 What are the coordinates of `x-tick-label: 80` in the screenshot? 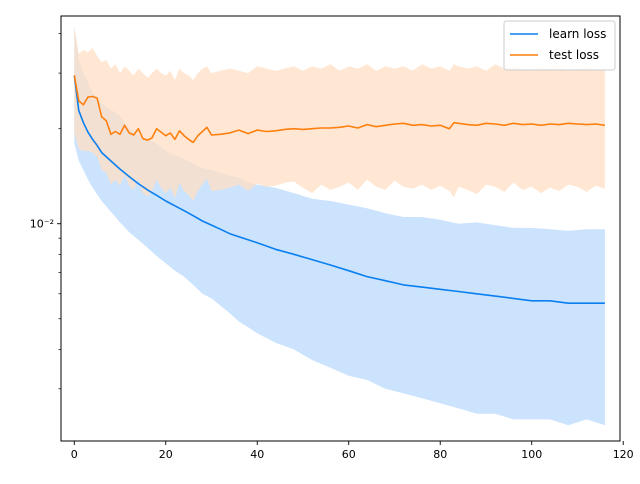 It's located at (440, 454).